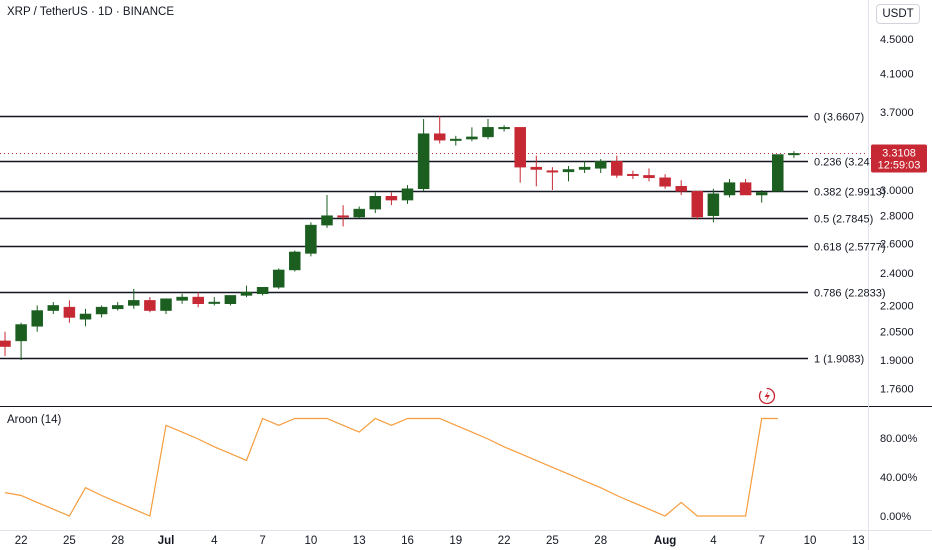 Image resolution: width=932 pixels, height=550 pixels. What do you see at coordinates (850, 294) in the screenshot?
I see `fib-level-label: 0.786 (2.2833)` at bounding box center [850, 294].